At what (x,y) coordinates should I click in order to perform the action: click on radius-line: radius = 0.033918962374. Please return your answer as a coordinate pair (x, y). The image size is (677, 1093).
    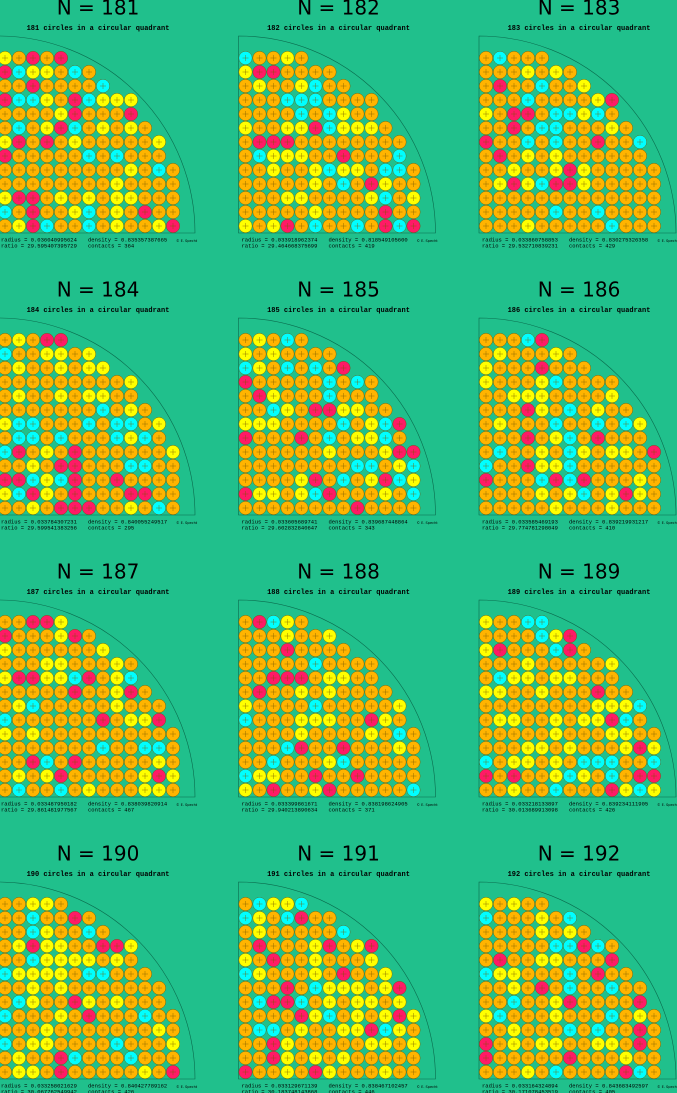
    Looking at the image, I should click on (280, 239).